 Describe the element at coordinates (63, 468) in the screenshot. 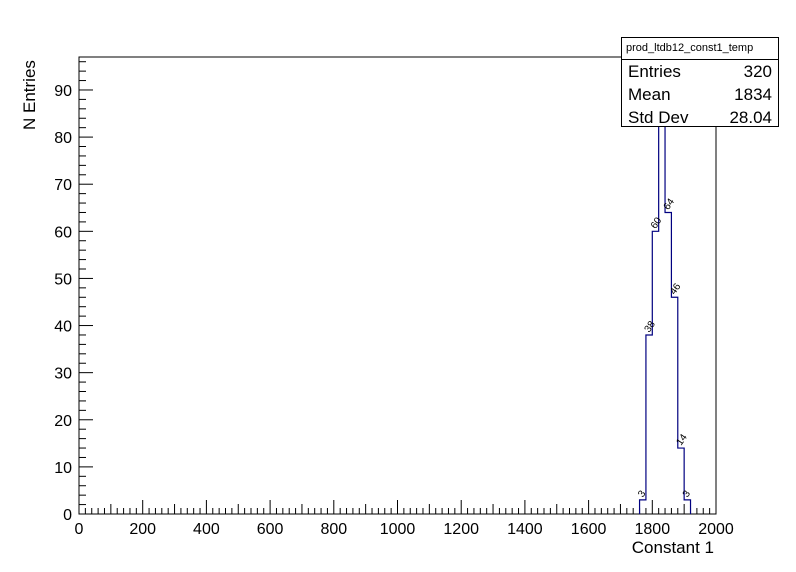

I see `y-tick-label: 10` at that location.